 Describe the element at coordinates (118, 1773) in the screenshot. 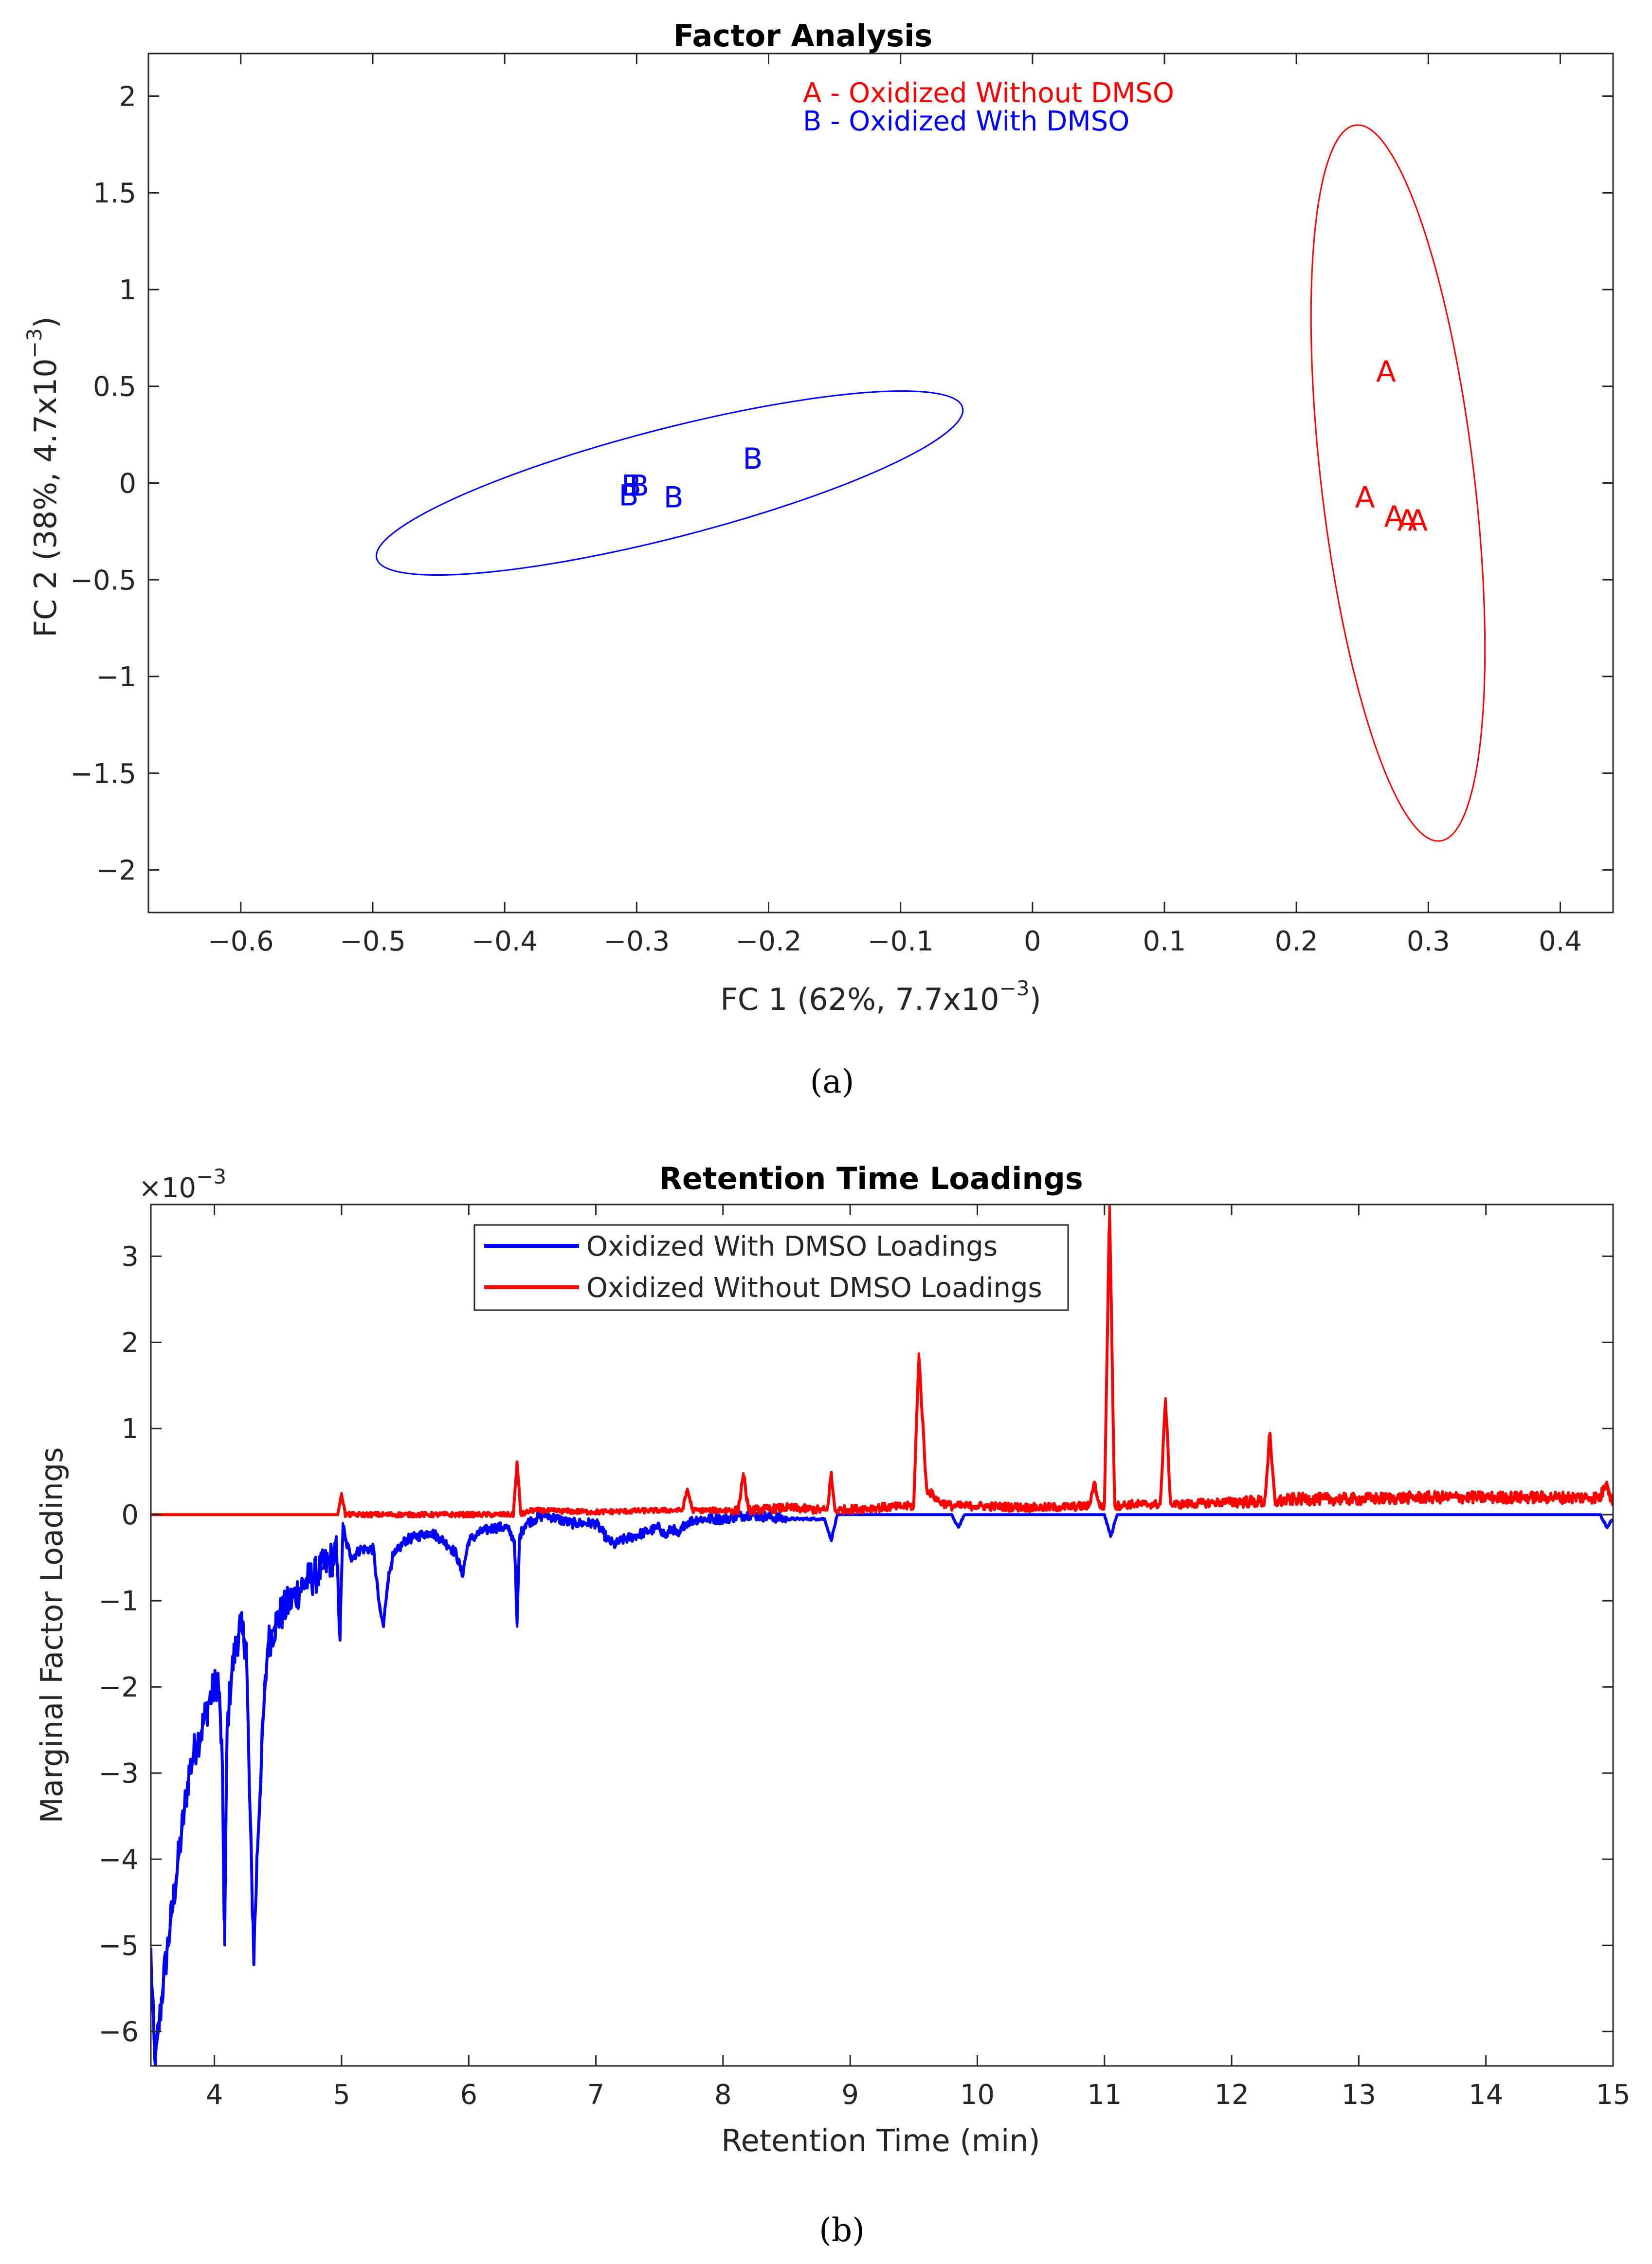

I see `y-tick-label: −3` at that location.